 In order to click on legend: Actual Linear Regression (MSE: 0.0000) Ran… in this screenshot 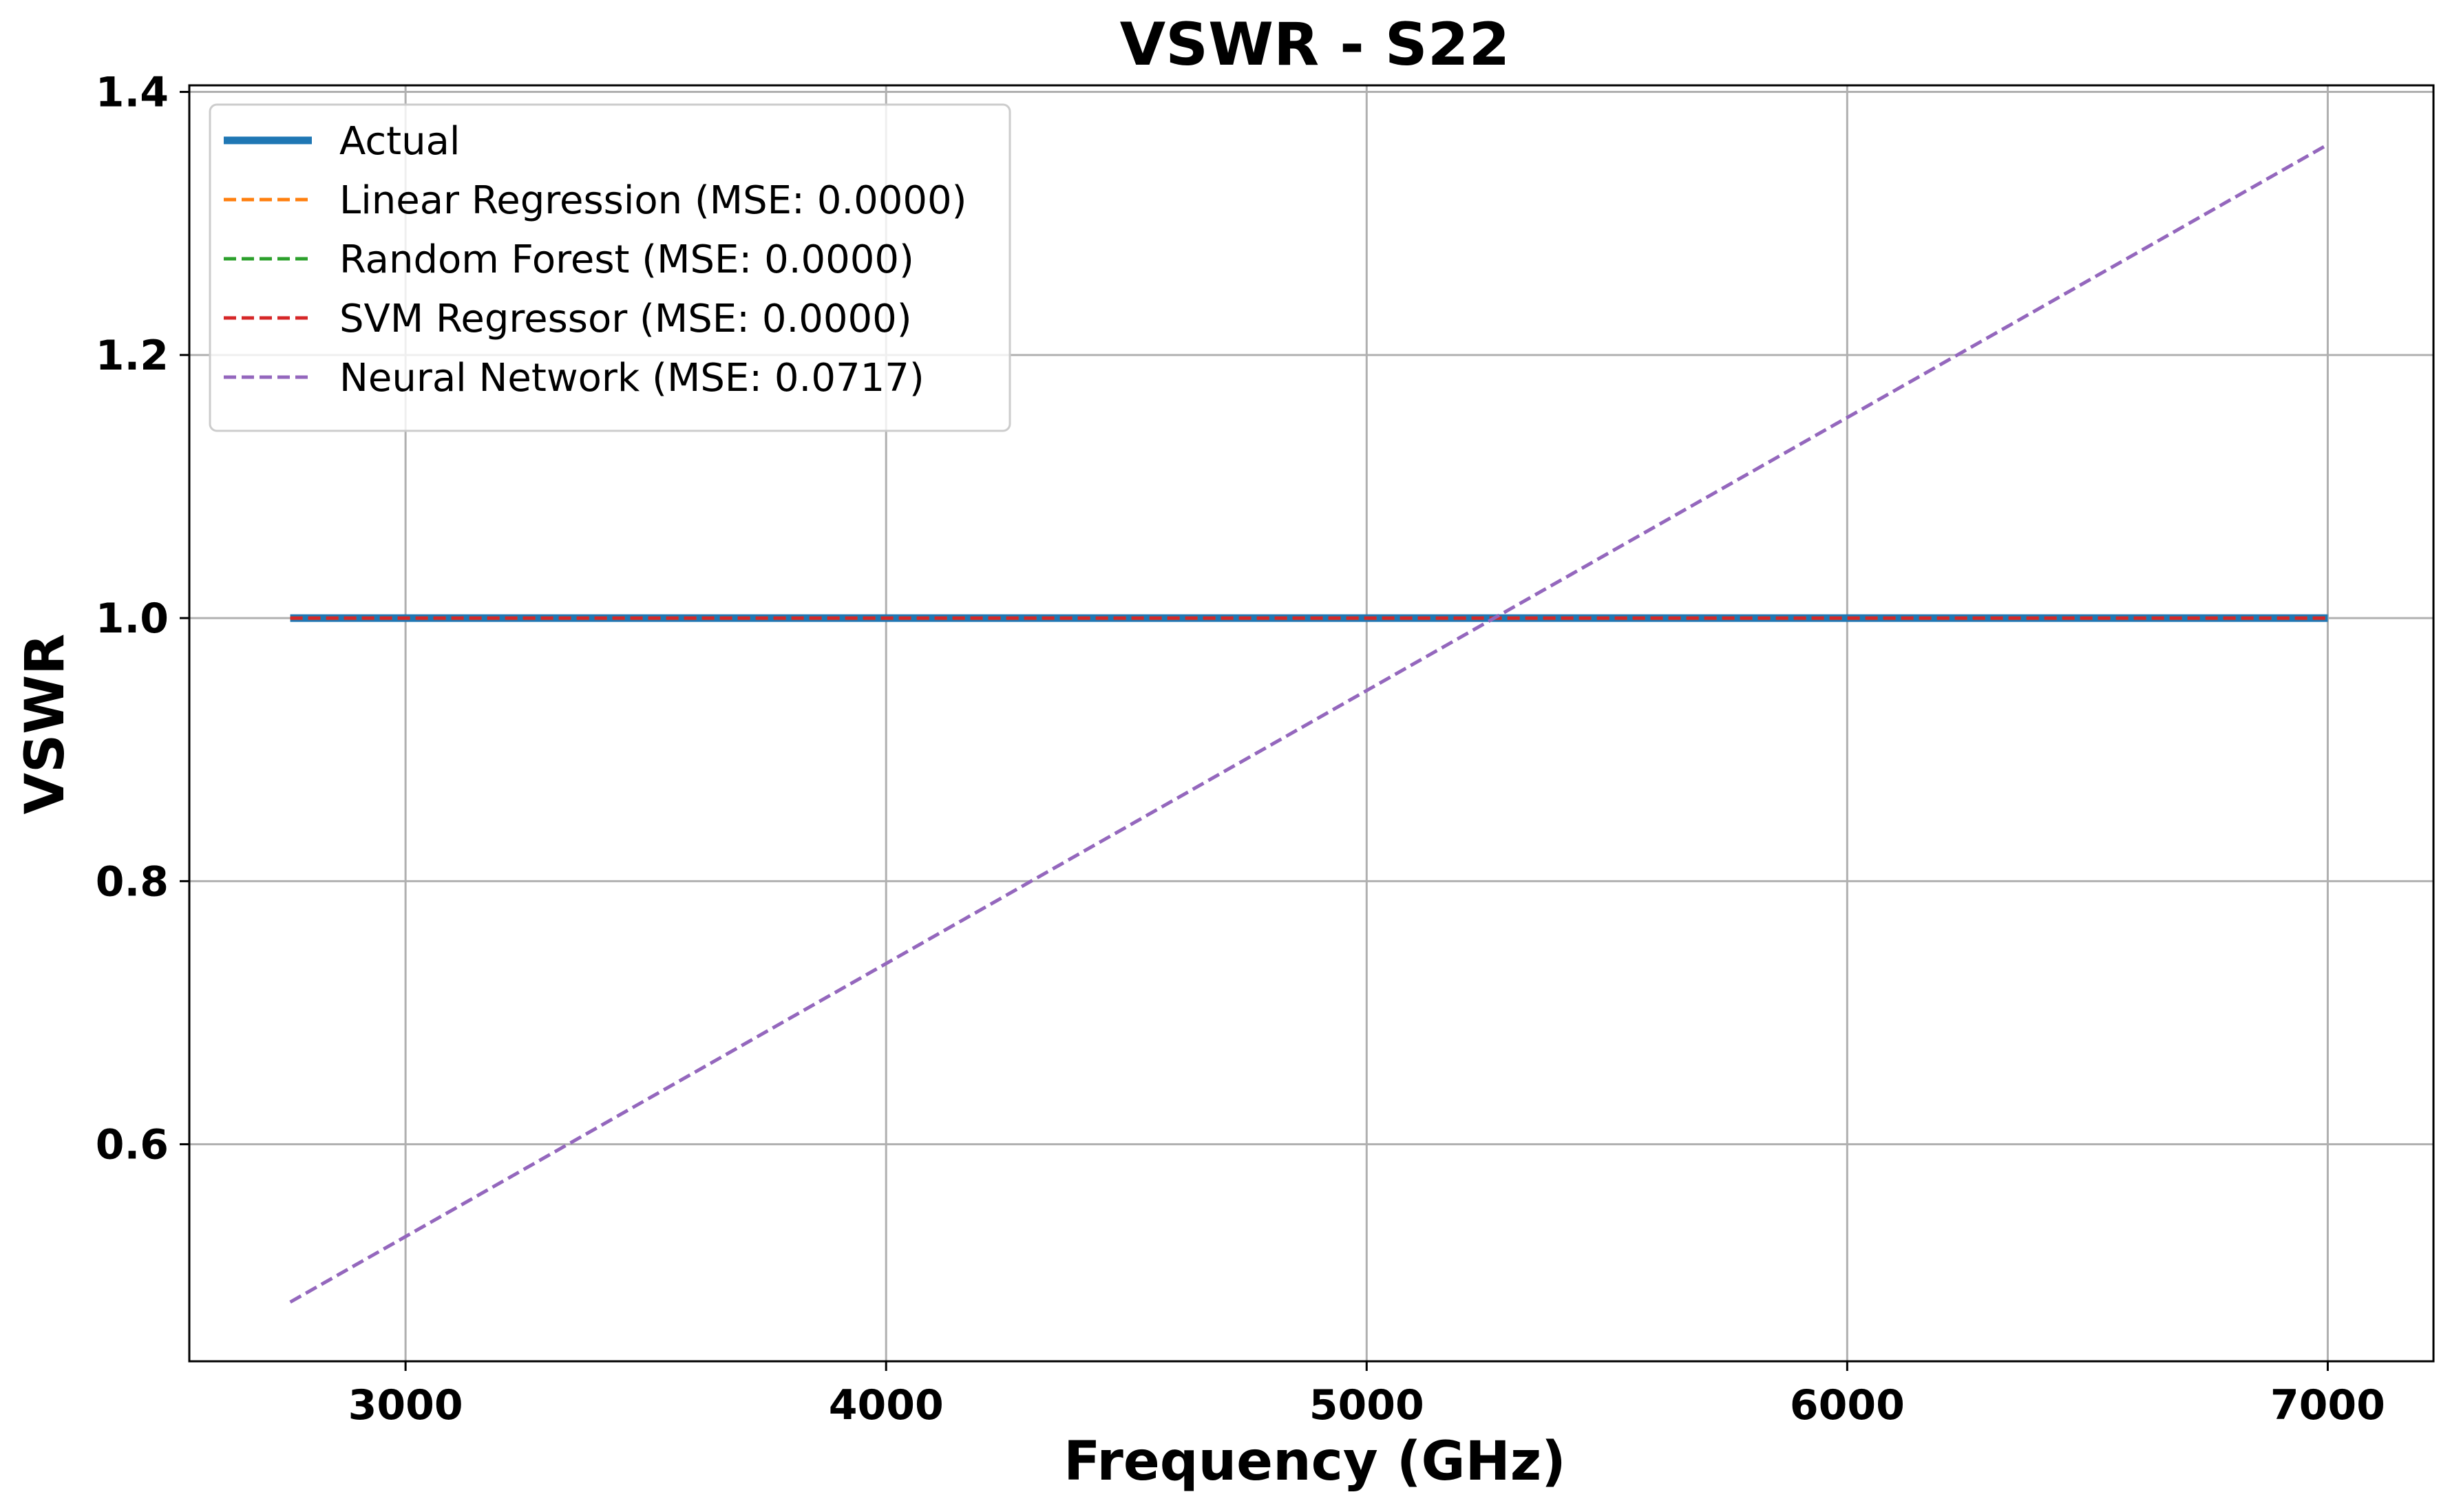, I will do `click(610, 267)`.